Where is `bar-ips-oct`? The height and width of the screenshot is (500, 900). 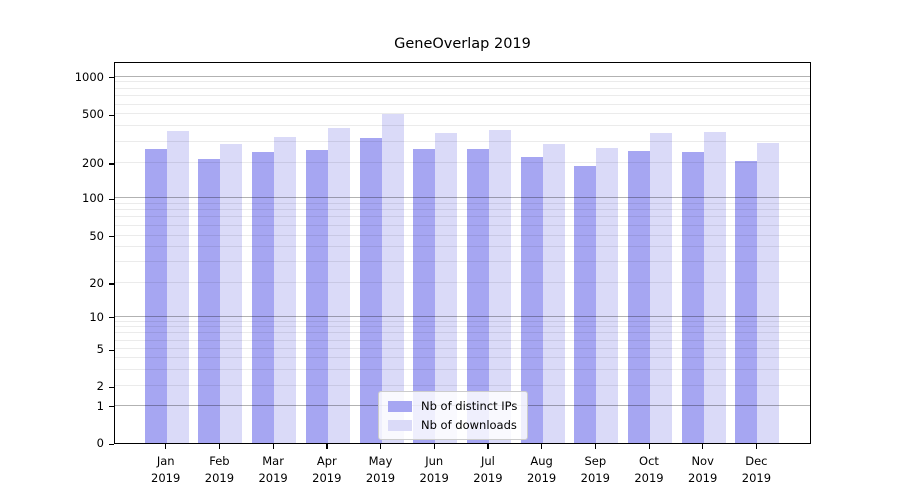 bar-ips-oct is located at coordinates (639, 297).